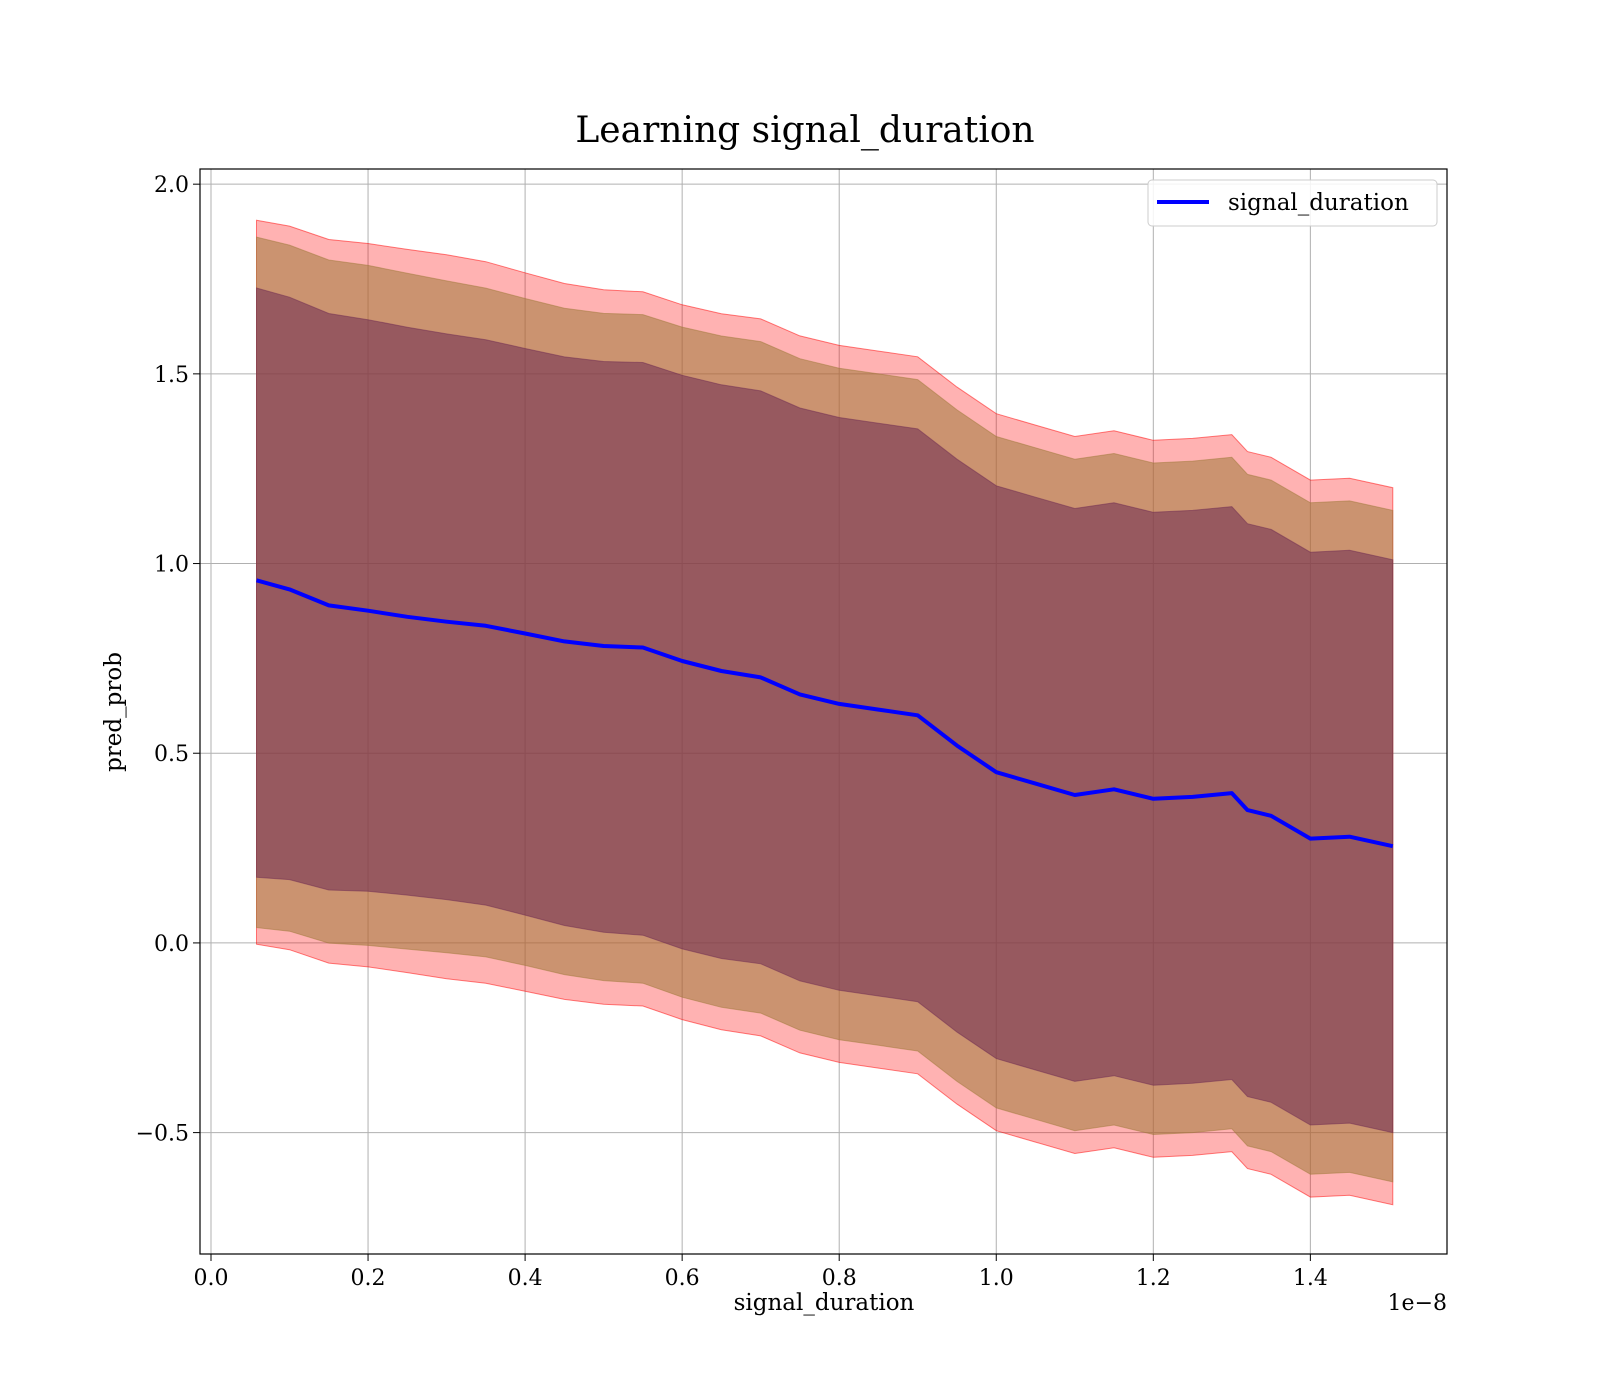 The image size is (1600, 1400). What do you see at coordinates (171, 185) in the screenshot?
I see `y-tick-label-5: 2.0` at bounding box center [171, 185].